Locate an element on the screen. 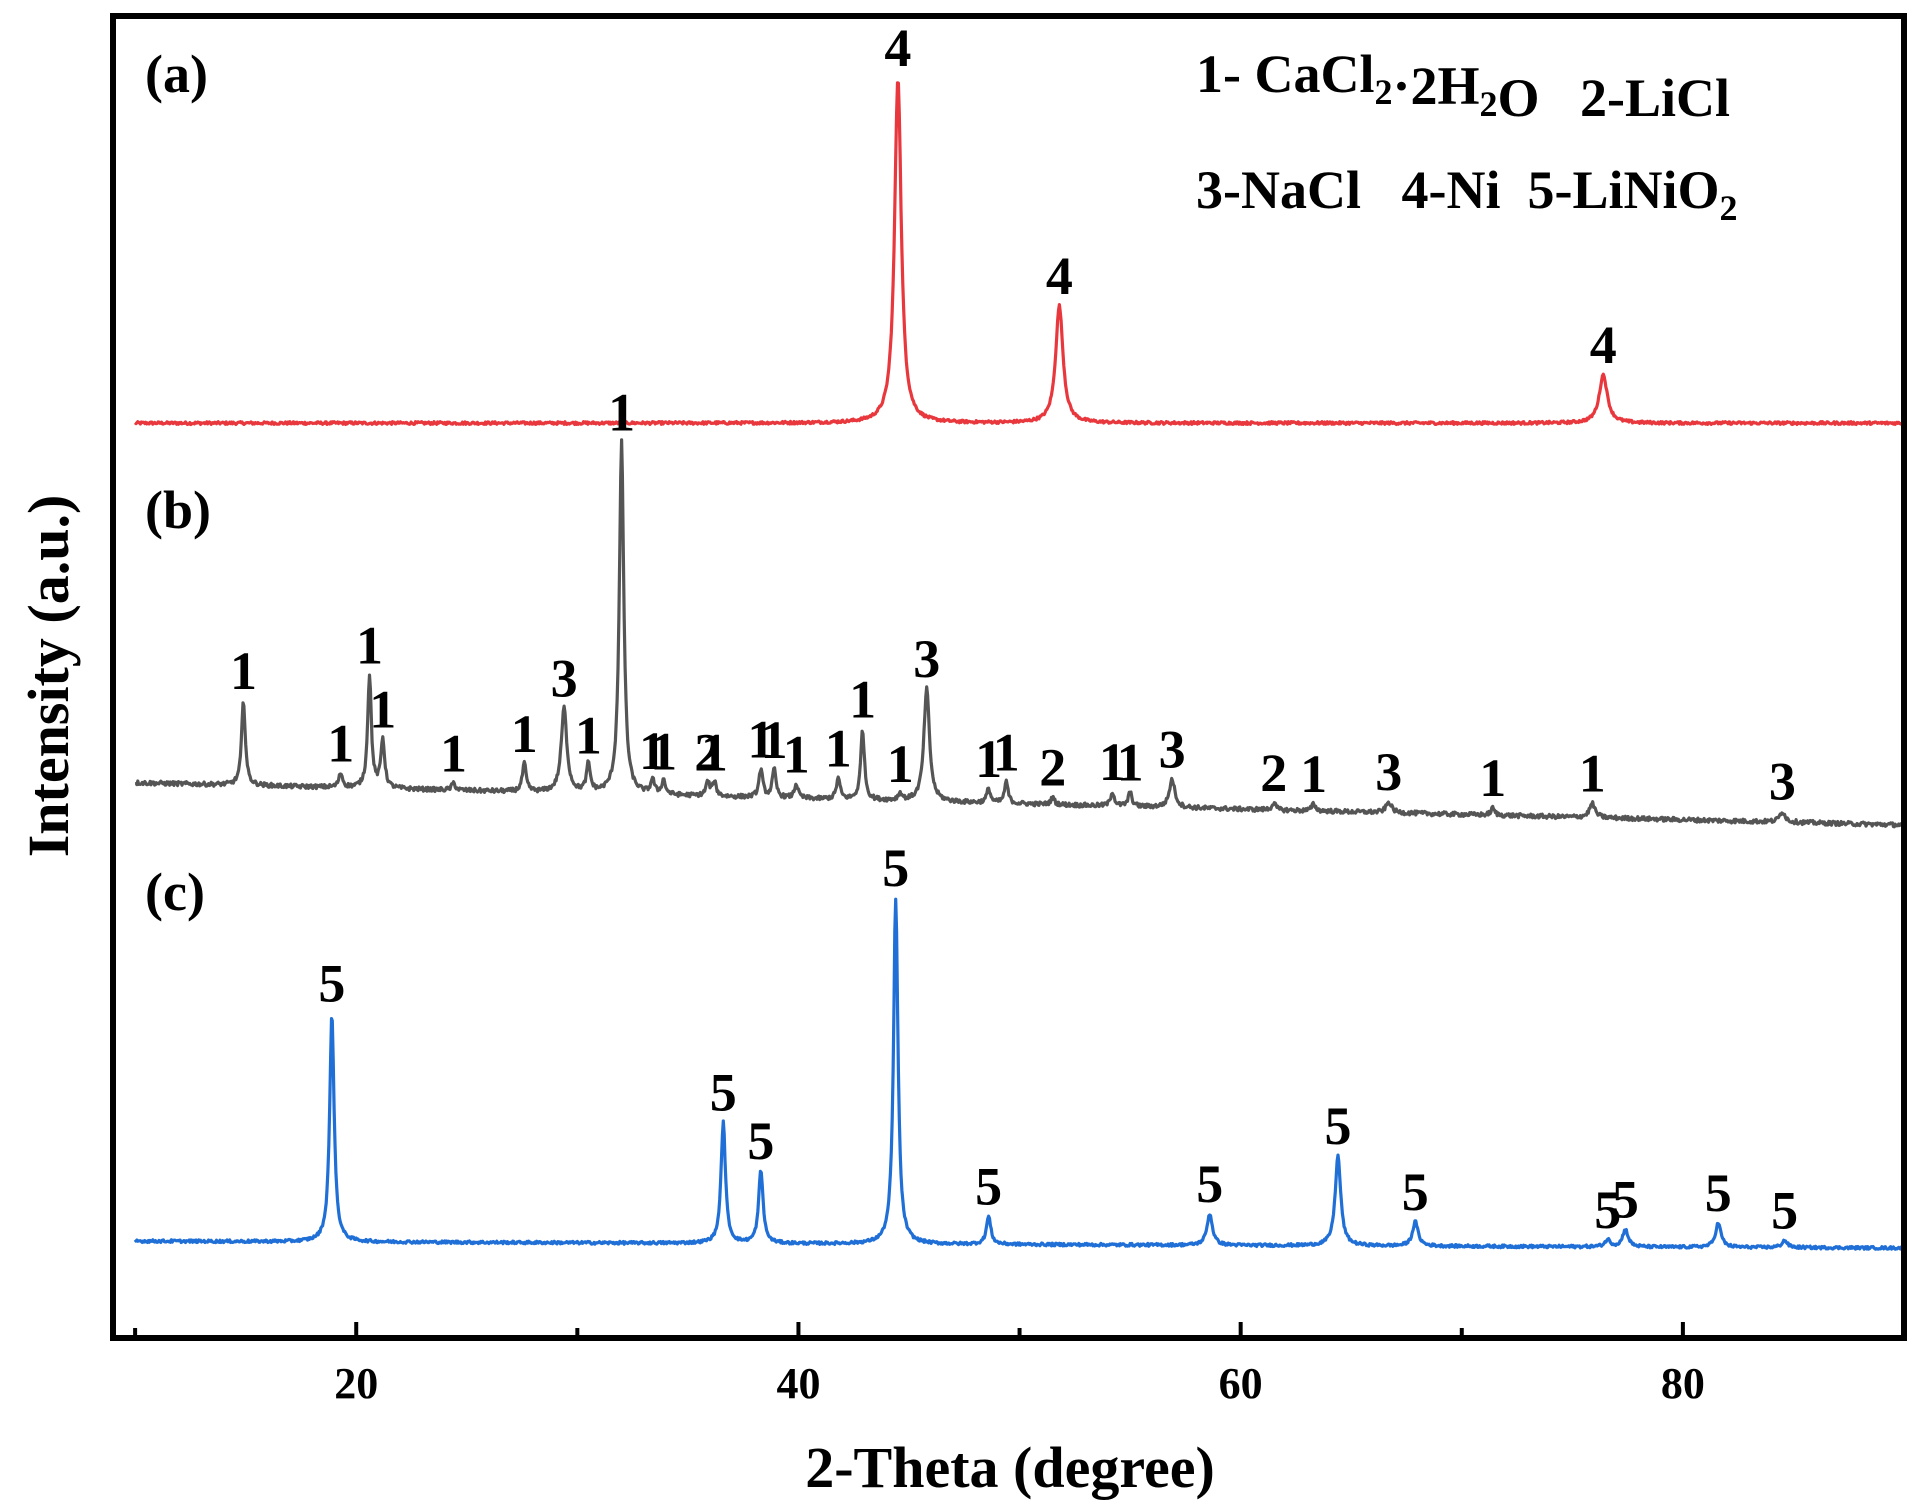 The image size is (1926, 1505). peak-label-3-10: 5 is located at coordinates (1625, 1200).